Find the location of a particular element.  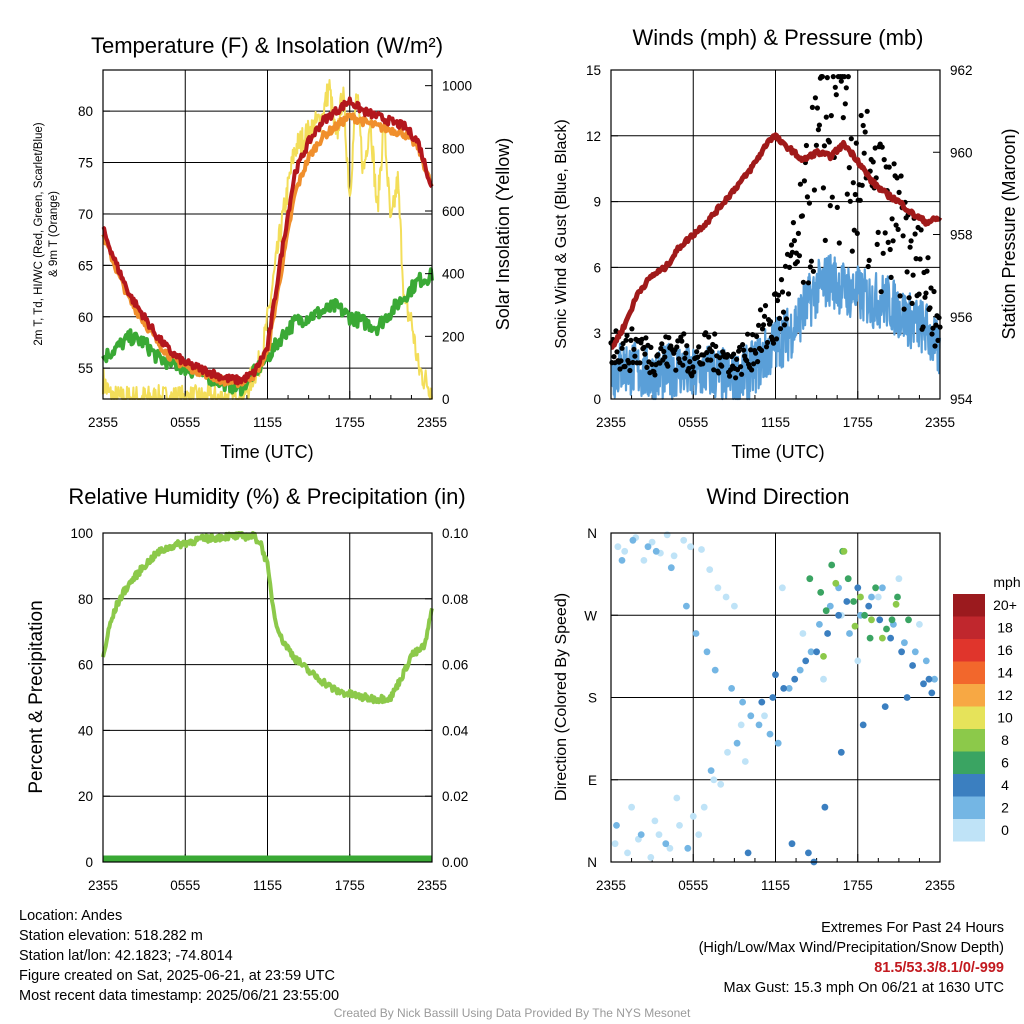

y-tick-label: 6 is located at coordinates (597, 267).